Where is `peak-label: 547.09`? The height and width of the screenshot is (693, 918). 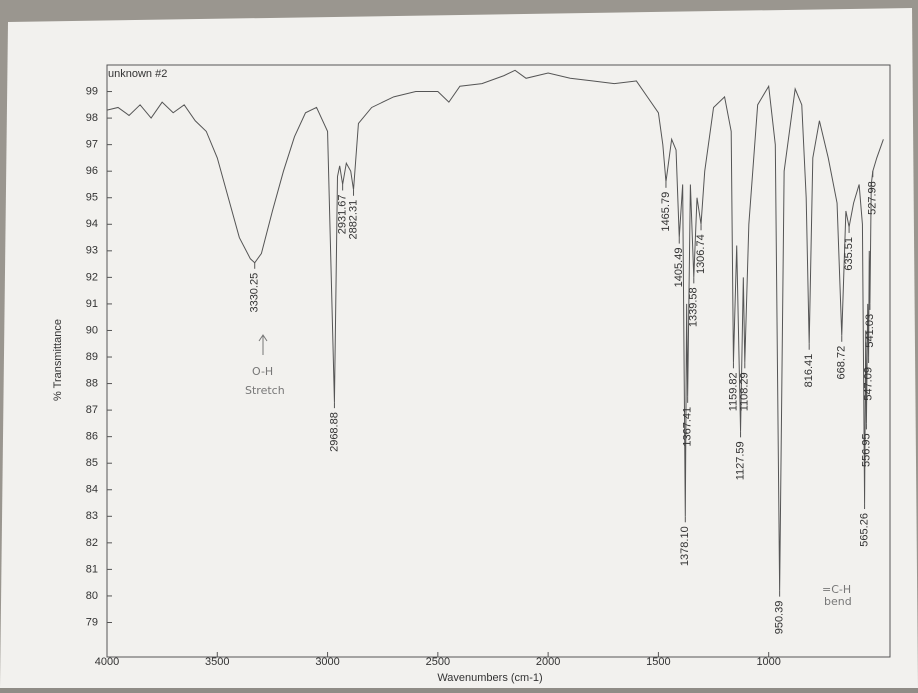
peak-label: 547.09 is located at coordinates (868, 384).